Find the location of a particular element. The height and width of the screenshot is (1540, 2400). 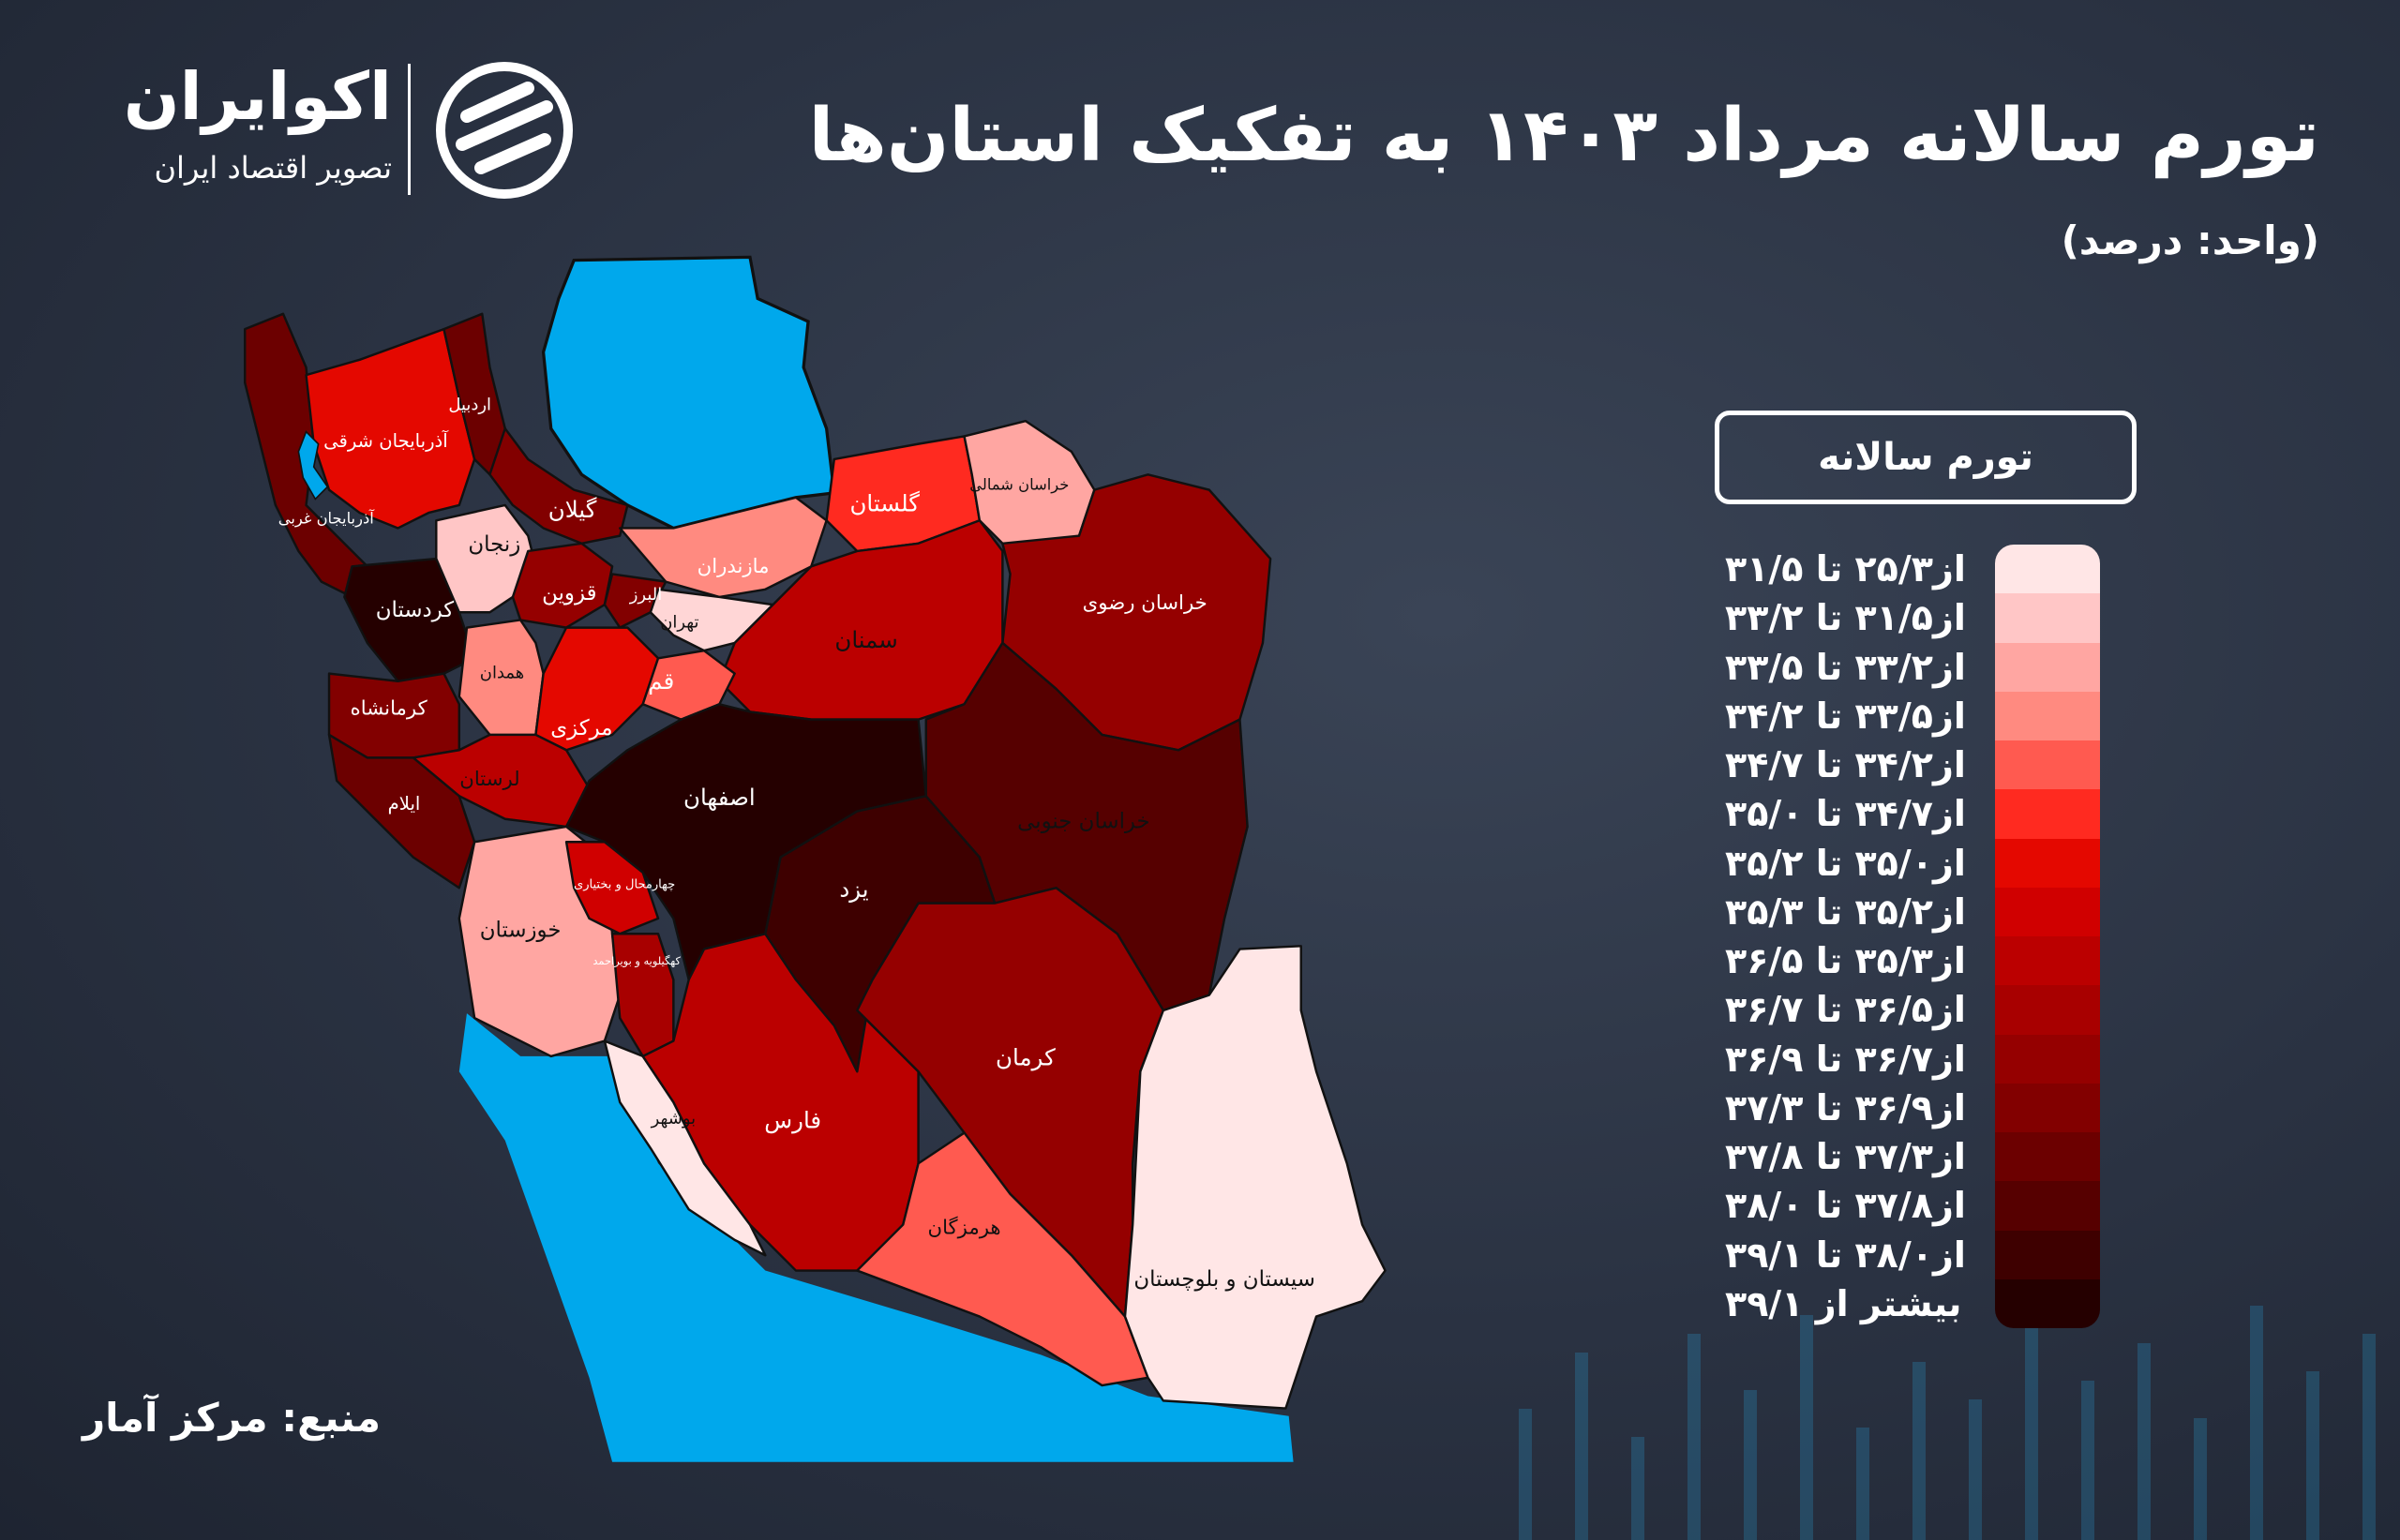

province-lorestan is located at coordinates (501, 781).